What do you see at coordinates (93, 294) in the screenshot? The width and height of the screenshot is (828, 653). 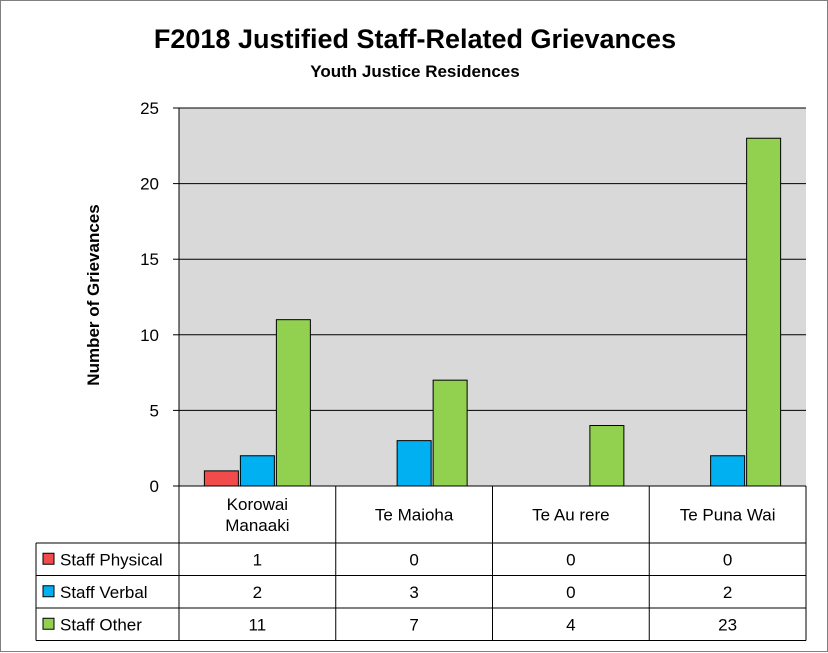 I see `y-axis-label: Number of Grievances` at bounding box center [93, 294].